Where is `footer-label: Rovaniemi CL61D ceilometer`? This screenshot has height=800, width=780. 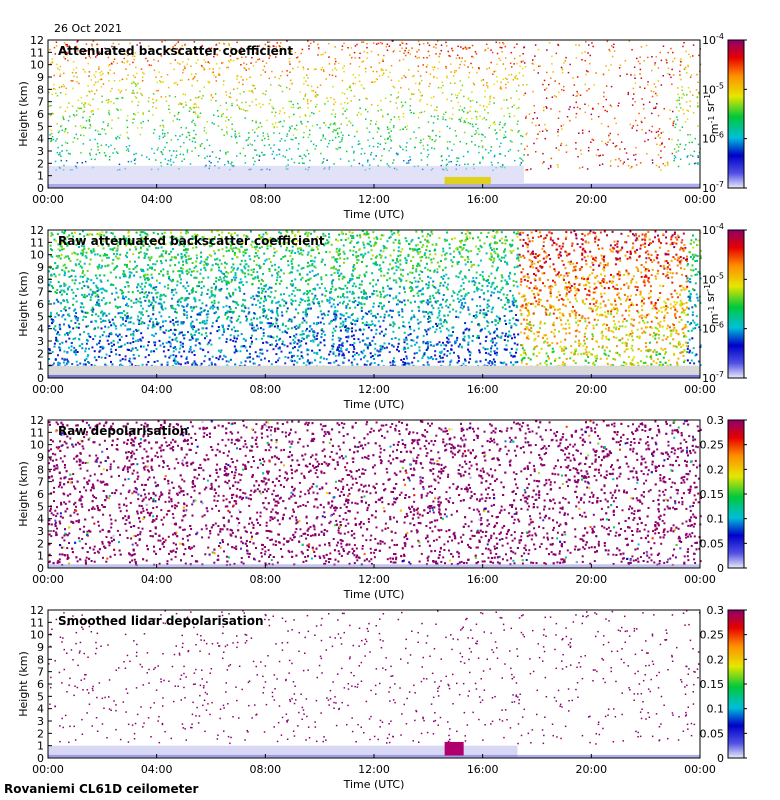
footer-label: Rovaniemi CL61D ceilometer is located at coordinates (101, 789).